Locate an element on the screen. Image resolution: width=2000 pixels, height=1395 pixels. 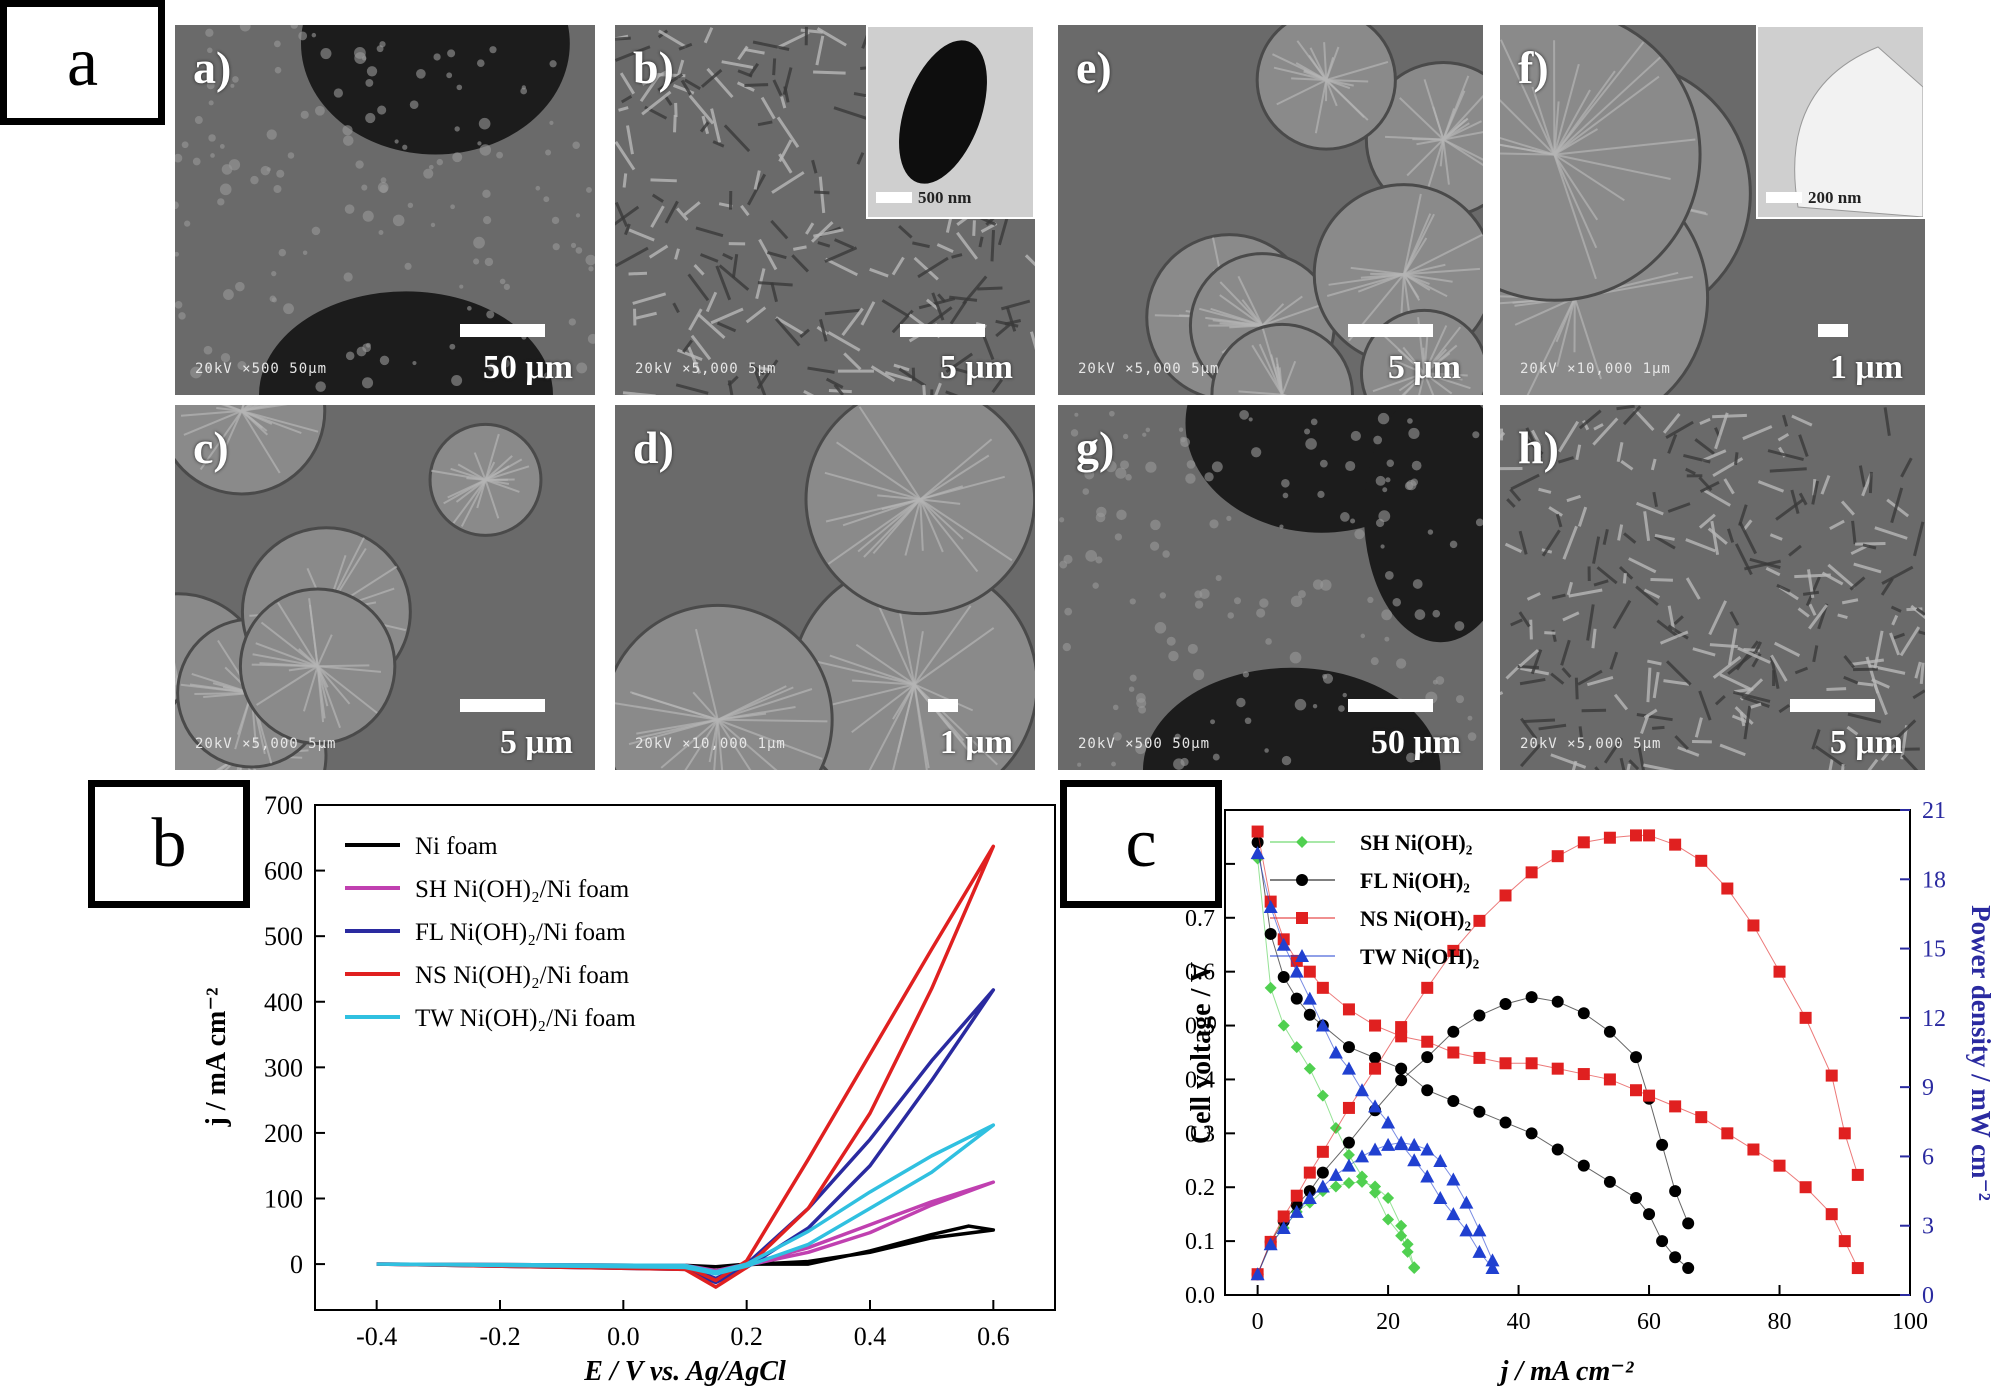
panel-tag-a: a is located at coordinates (82, 62).